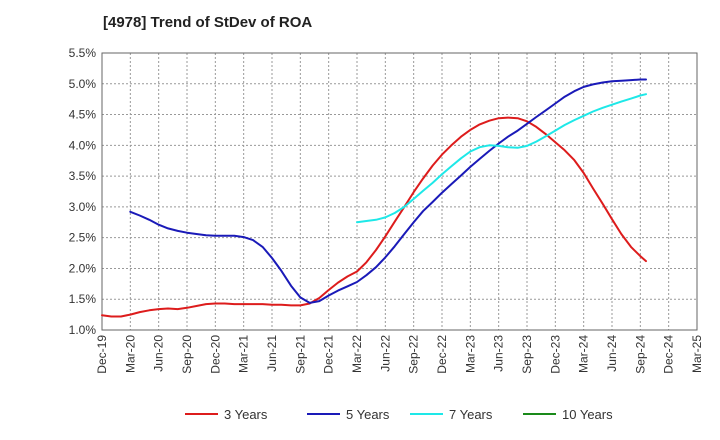 Image resolution: width=720 pixels, height=440 pixels. What do you see at coordinates (102, 354) in the screenshot?
I see `x-tick-label: Dec-19` at bounding box center [102, 354].